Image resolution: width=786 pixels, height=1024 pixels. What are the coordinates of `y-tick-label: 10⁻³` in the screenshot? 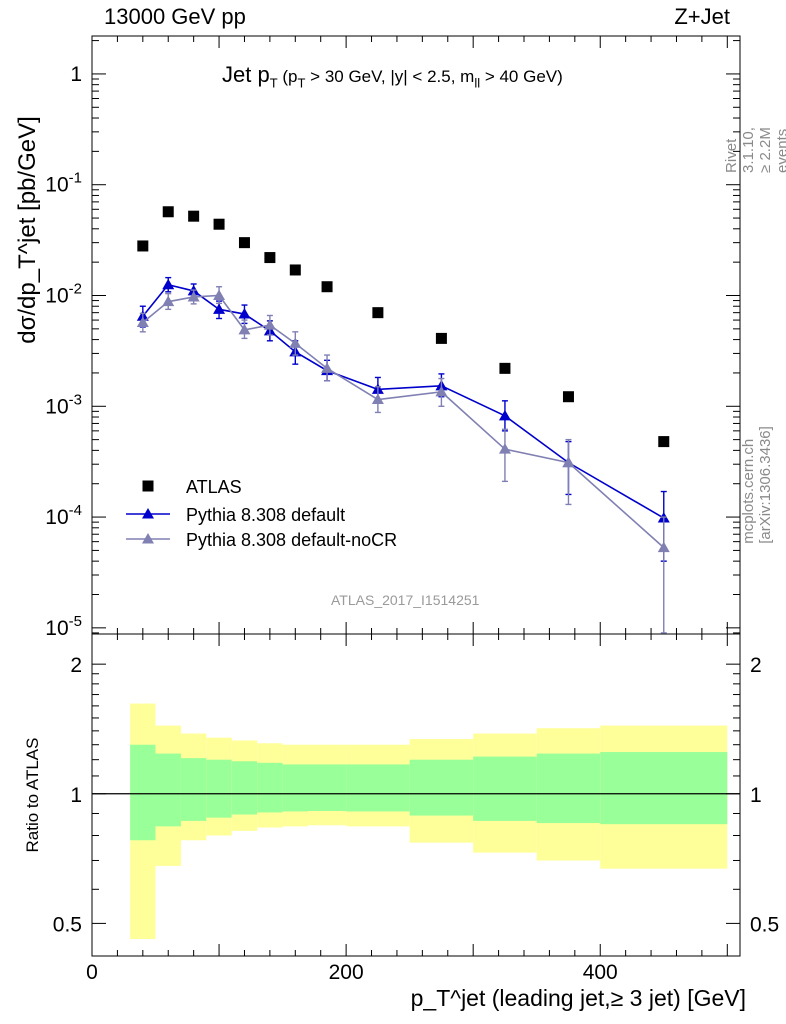 It's located at (63, 404).